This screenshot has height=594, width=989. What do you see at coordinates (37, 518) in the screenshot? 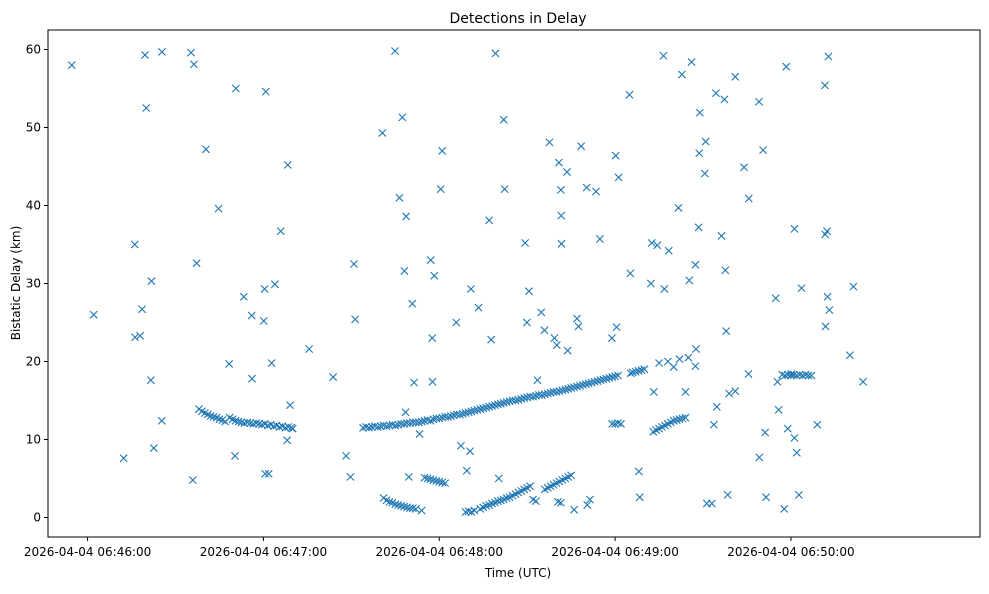
I see `y-tick-label: 0` at bounding box center [37, 518].